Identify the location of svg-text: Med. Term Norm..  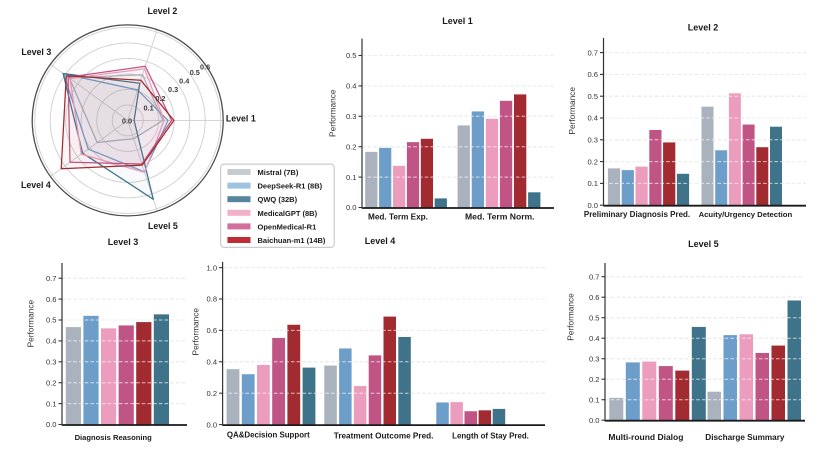
(500, 217).